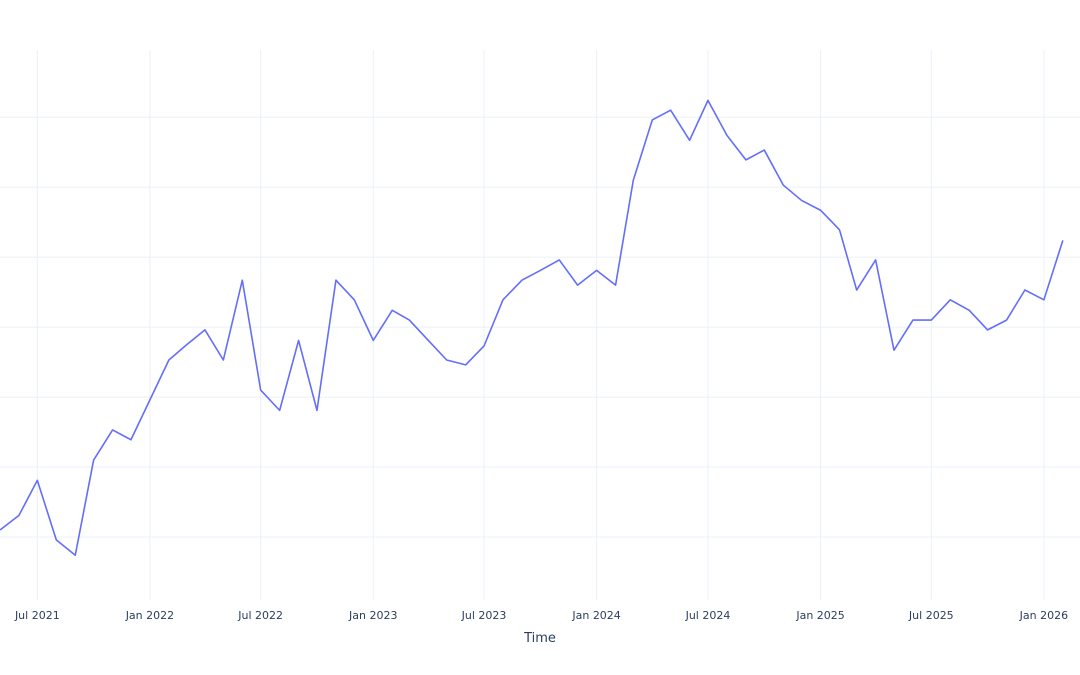 This screenshot has width=1080, height=675. I want to click on x-tick-label: Jul 2024, so click(708, 615).